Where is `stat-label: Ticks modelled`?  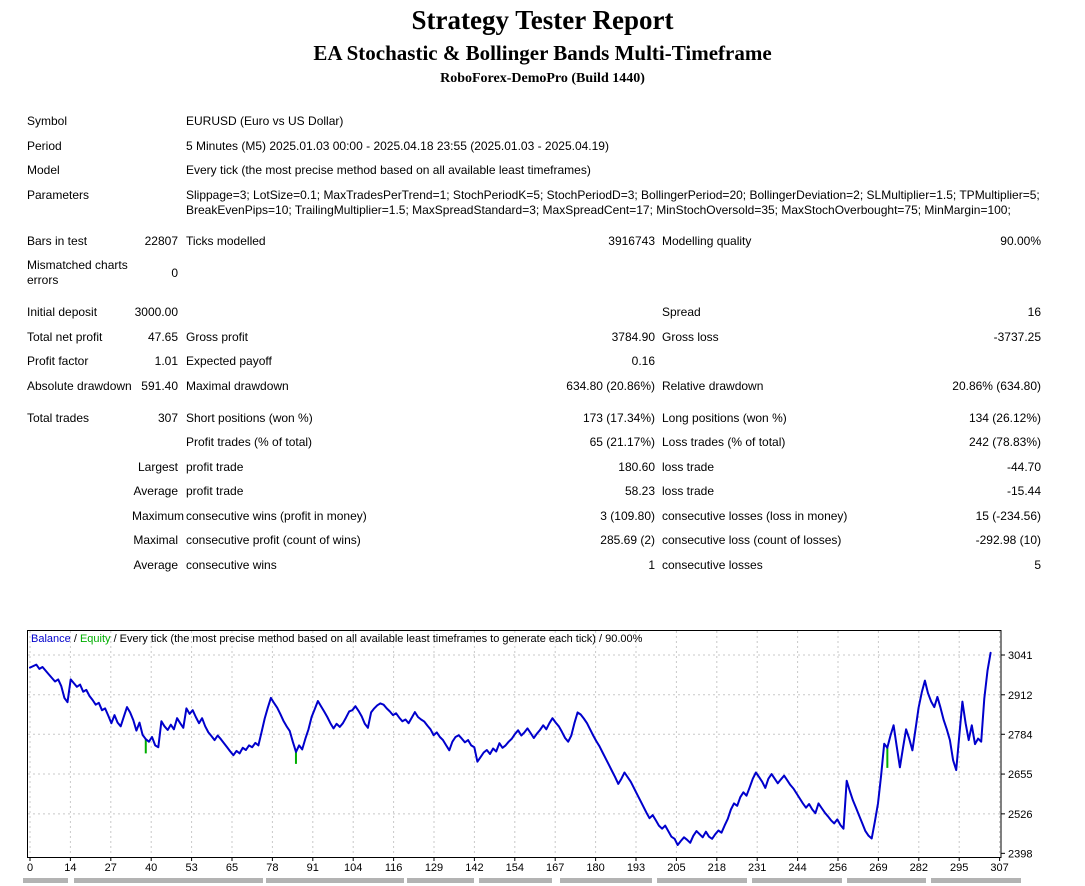 stat-label: Ticks modelled is located at coordinates (226, 240).